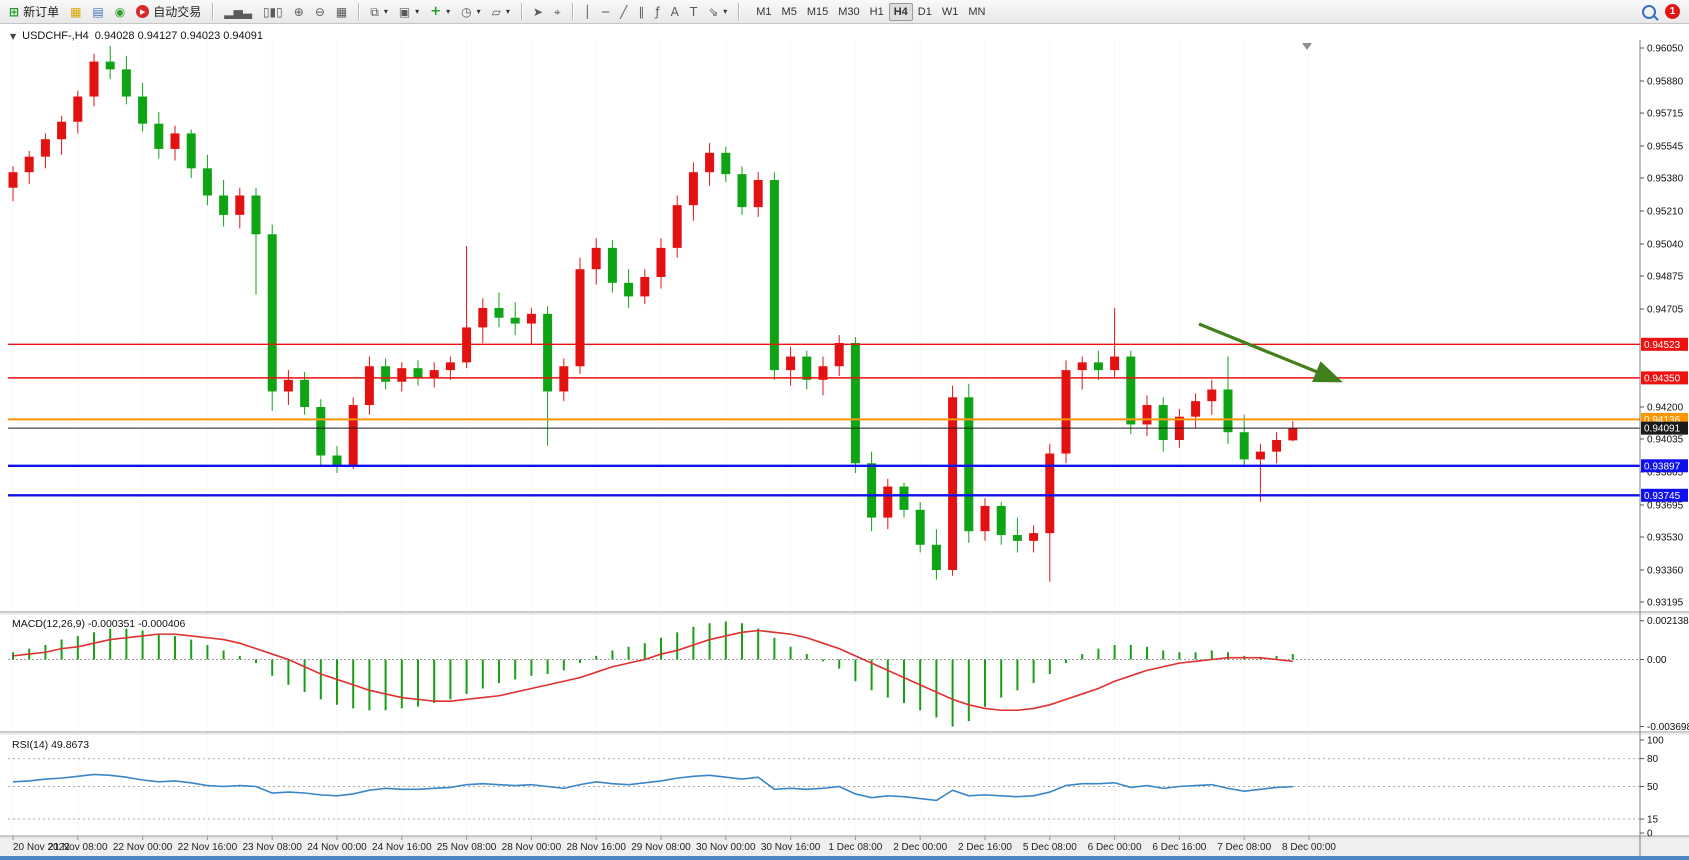 Image resolution: width=1689 pixels, height=860 pixels. Describe the element at coordinates (178, 36) in the screenshot. I see `chart-ohlc-values: 0.94028 0.94127 0.94023 0.94091` at that location.